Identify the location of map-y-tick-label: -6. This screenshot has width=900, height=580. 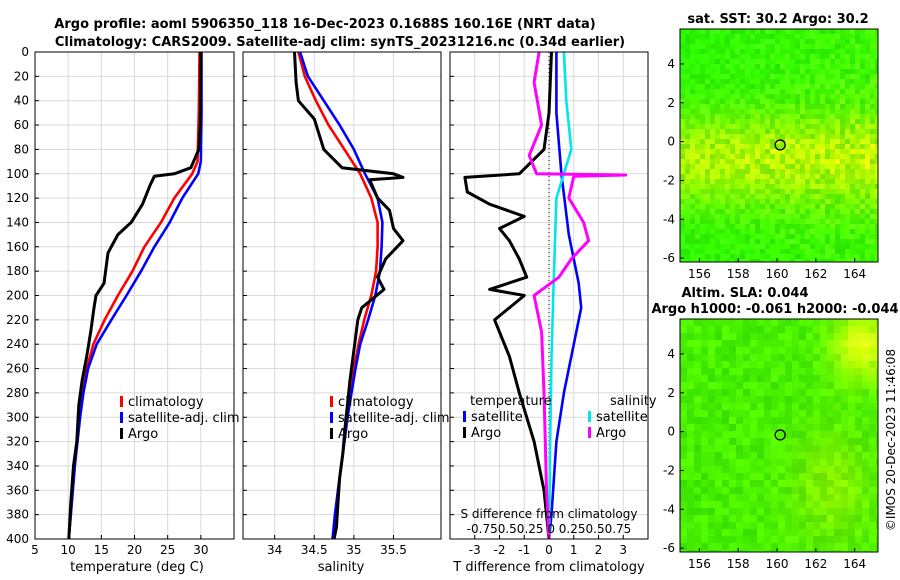
(669, 548).